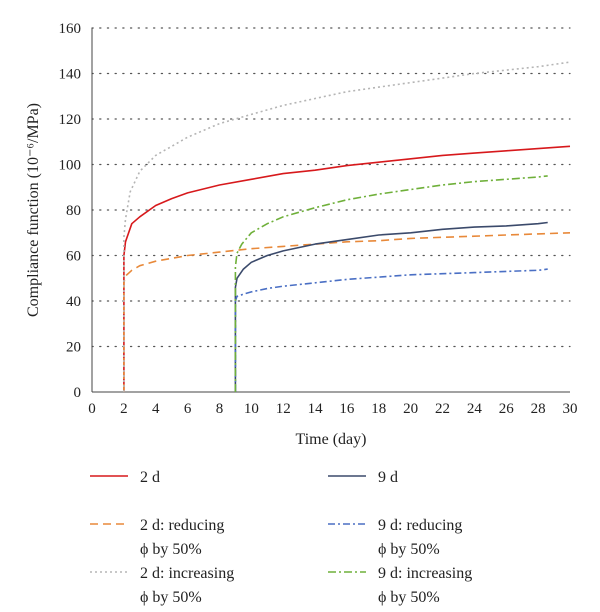 This screenshot has height=612, width=600. Describe the element at coordinates (220, 409) in the screenshot. I see `x-tick-label: 8` at that location.